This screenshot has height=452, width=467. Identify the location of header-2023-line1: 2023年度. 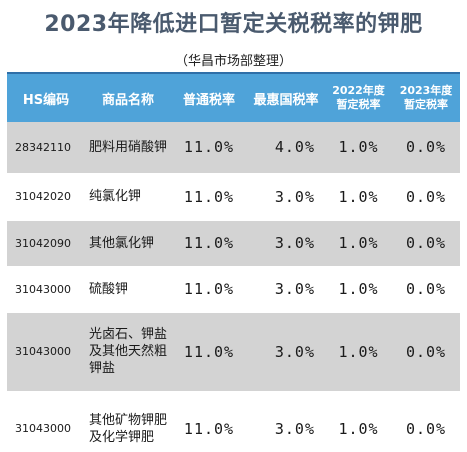
(426, 90).